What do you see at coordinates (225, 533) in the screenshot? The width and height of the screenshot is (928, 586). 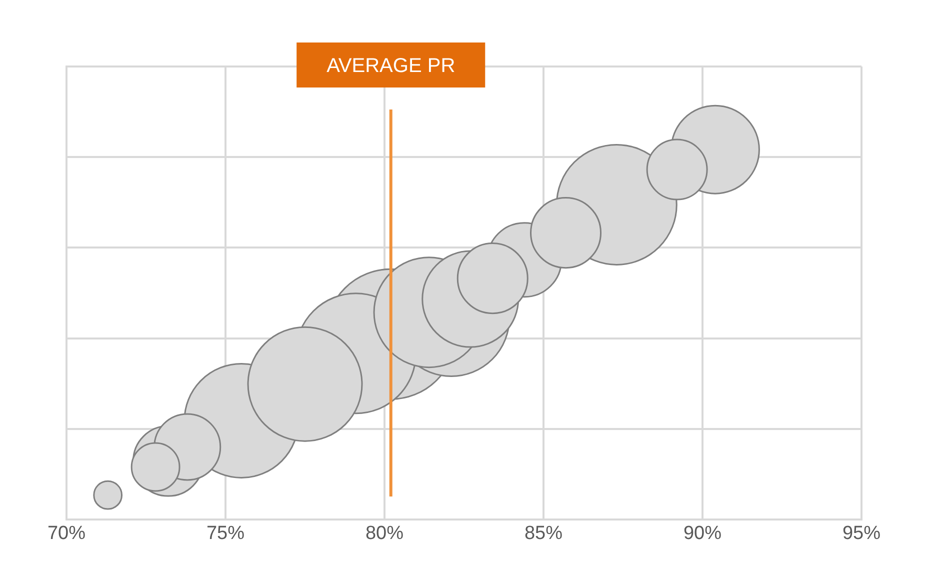 I see `x-tick-label: 75%` at bounding box center [225, 533].